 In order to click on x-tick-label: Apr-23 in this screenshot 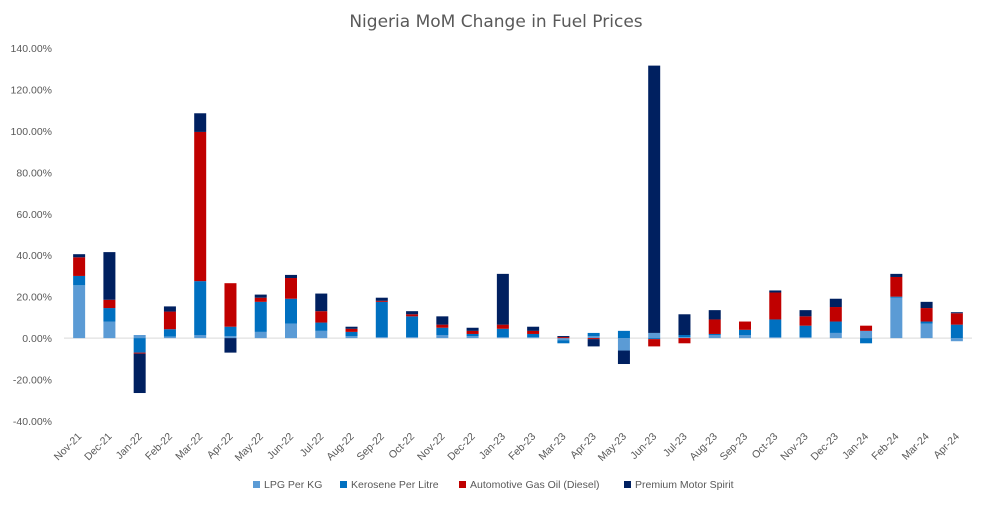, I will do `click(583, 446)`.